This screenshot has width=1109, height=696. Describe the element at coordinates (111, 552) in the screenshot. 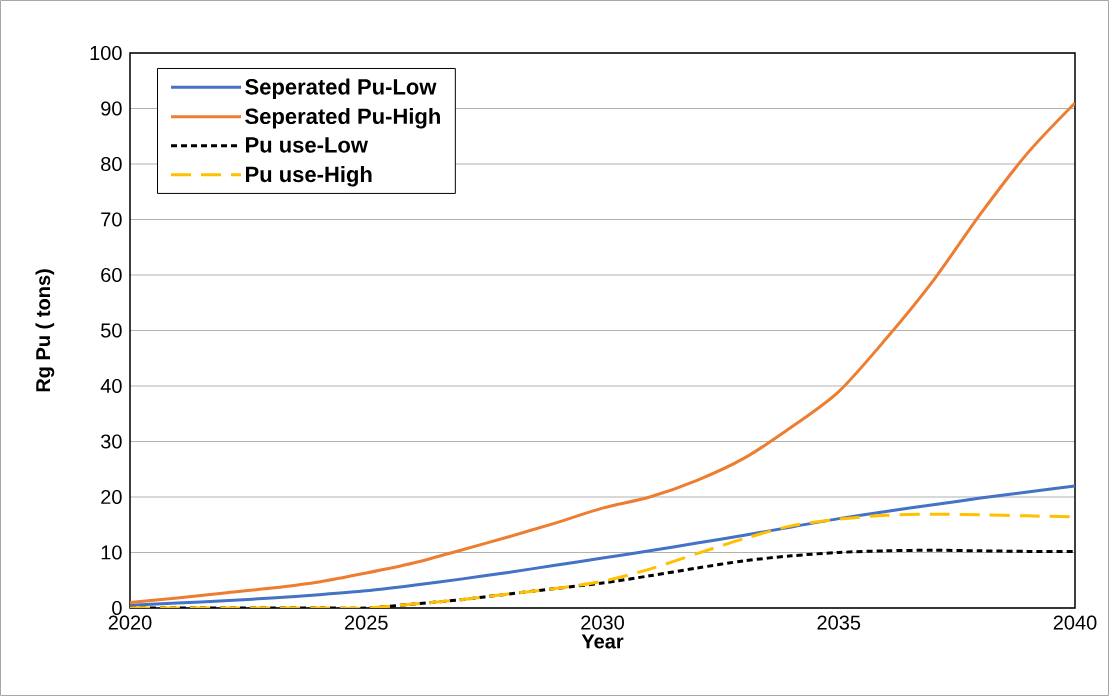

I see `y-tick-label: 10` at that location.